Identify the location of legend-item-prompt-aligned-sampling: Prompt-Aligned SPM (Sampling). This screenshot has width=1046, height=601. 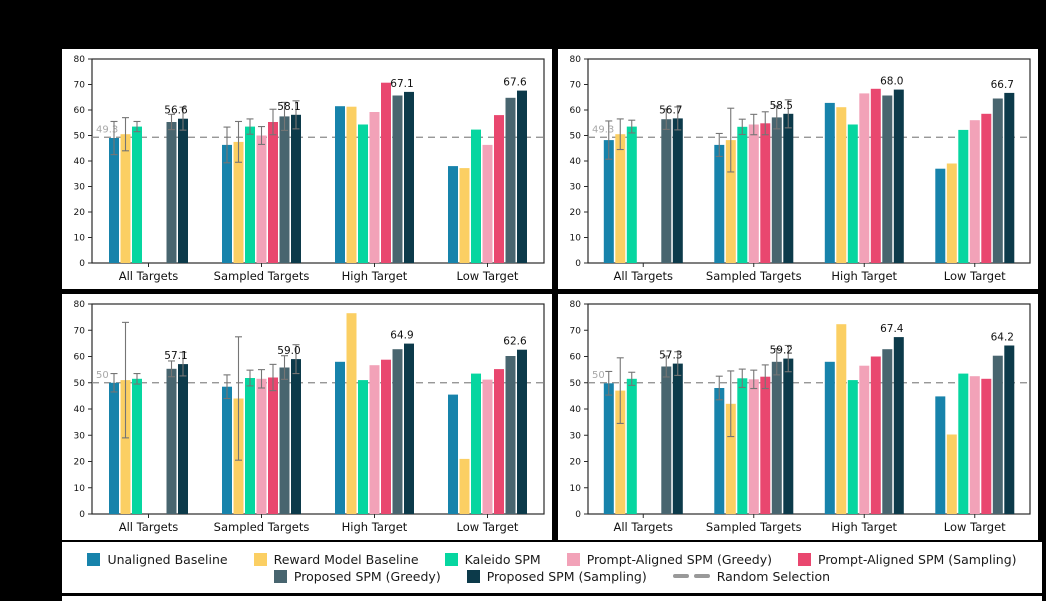
(907, 559).